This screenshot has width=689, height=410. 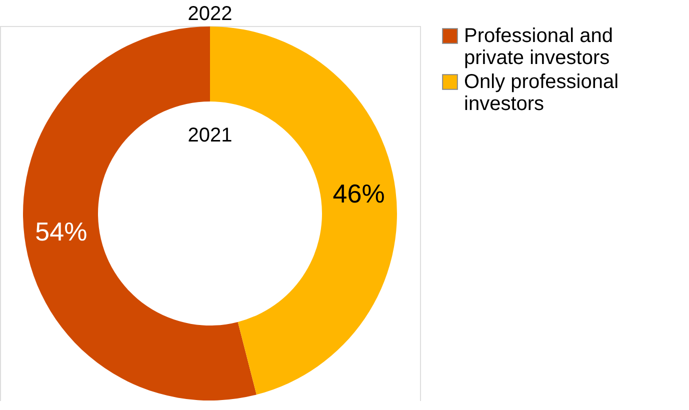 I want to click on chart-title: 2022, so click(x=210, y=14).